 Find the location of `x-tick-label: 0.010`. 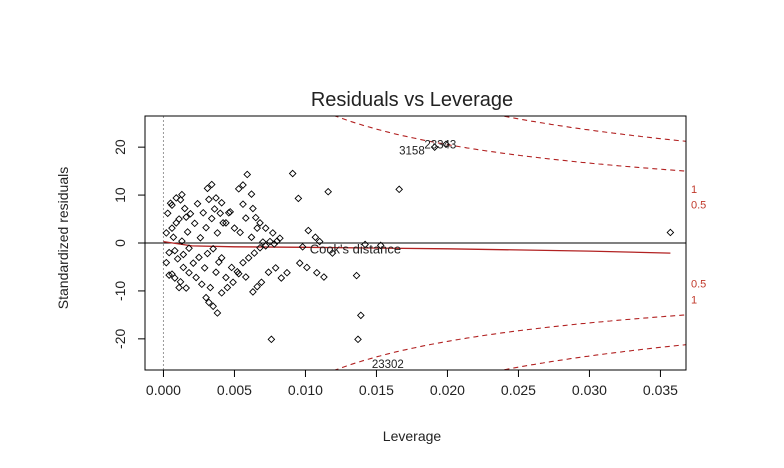

x-tick-label: 0.010 is located at coordinates (305, 390).